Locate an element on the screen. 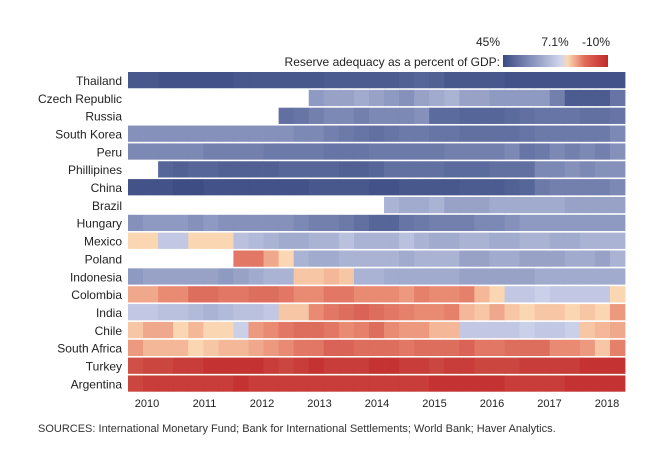  x-tick-label: 2014 is located at coordinates (377, 404).